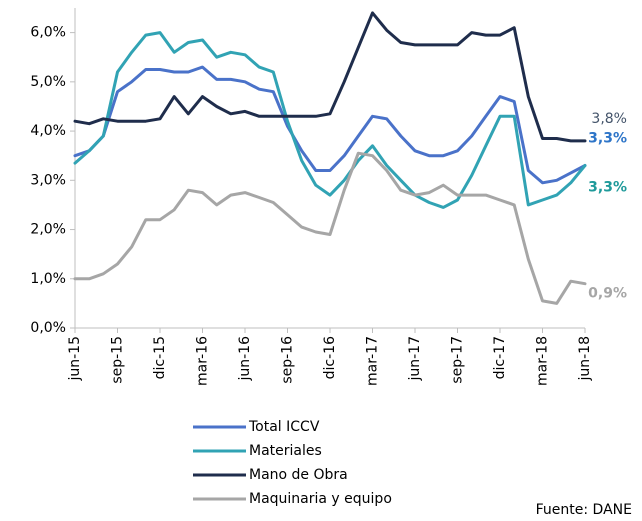 Image resolution: width=642 pixels, height=521 pixels. What do you see at coordinates (415, 359) in the screenshot?
I see `x-tick-label: jun-17` at bounding box center [415, 359].